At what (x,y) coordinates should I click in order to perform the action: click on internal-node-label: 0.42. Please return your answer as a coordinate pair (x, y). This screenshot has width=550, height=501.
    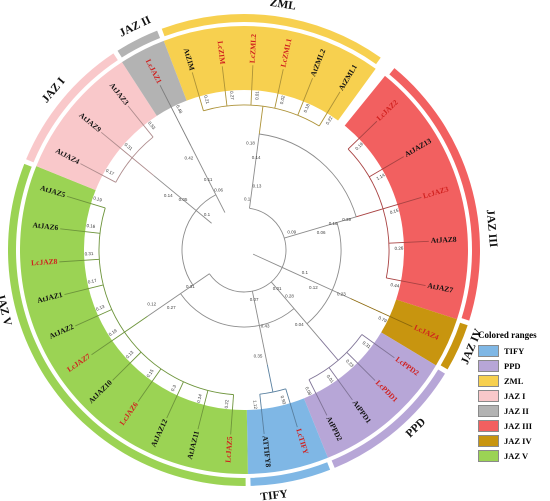
    Looking at the image, I should click on (189, 157).